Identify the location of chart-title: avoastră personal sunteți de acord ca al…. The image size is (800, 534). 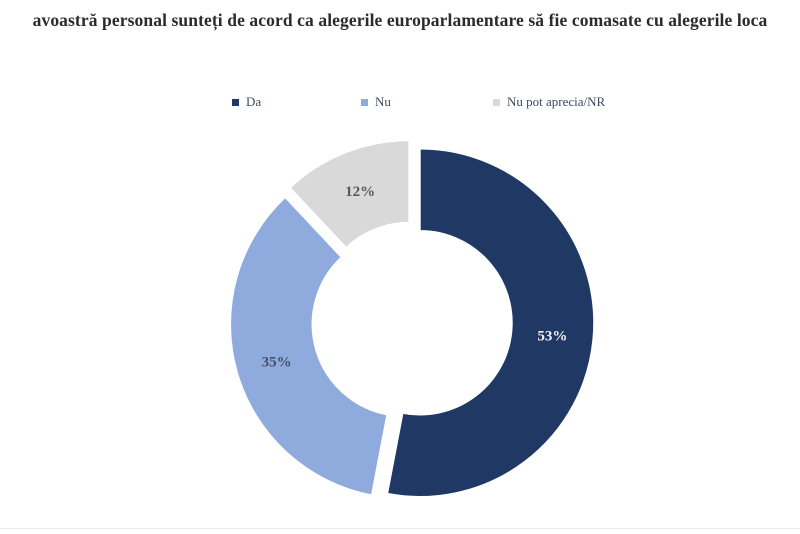
(400, 20).